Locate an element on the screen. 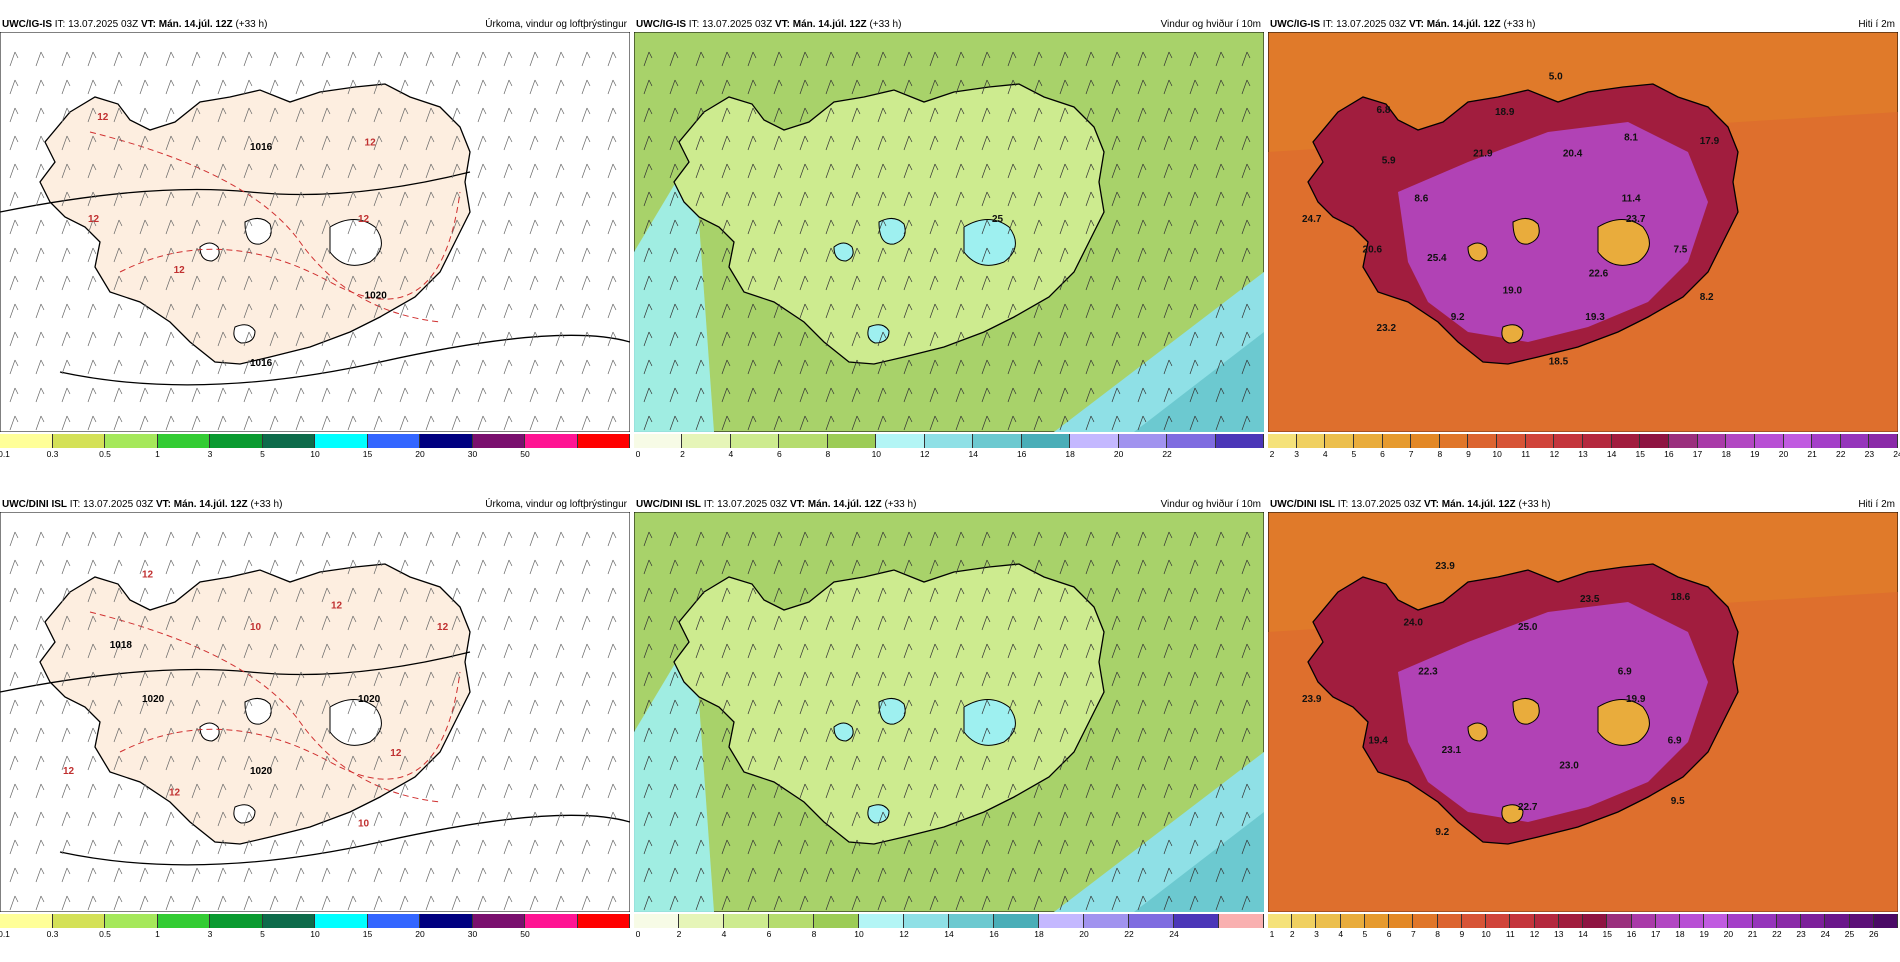  glacier is located at coordinates (843, 732).